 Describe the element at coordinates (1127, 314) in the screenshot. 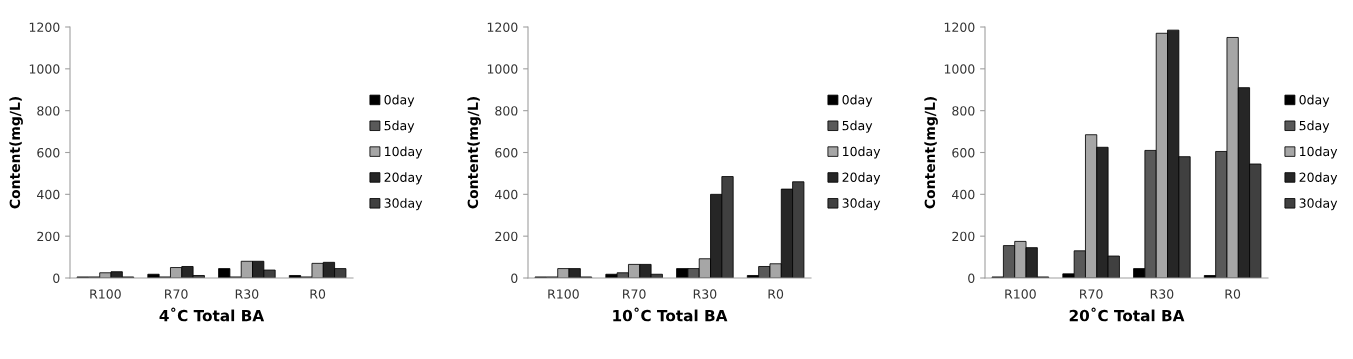

I see `x-axis-title: 20˚C Total BA` at that location.